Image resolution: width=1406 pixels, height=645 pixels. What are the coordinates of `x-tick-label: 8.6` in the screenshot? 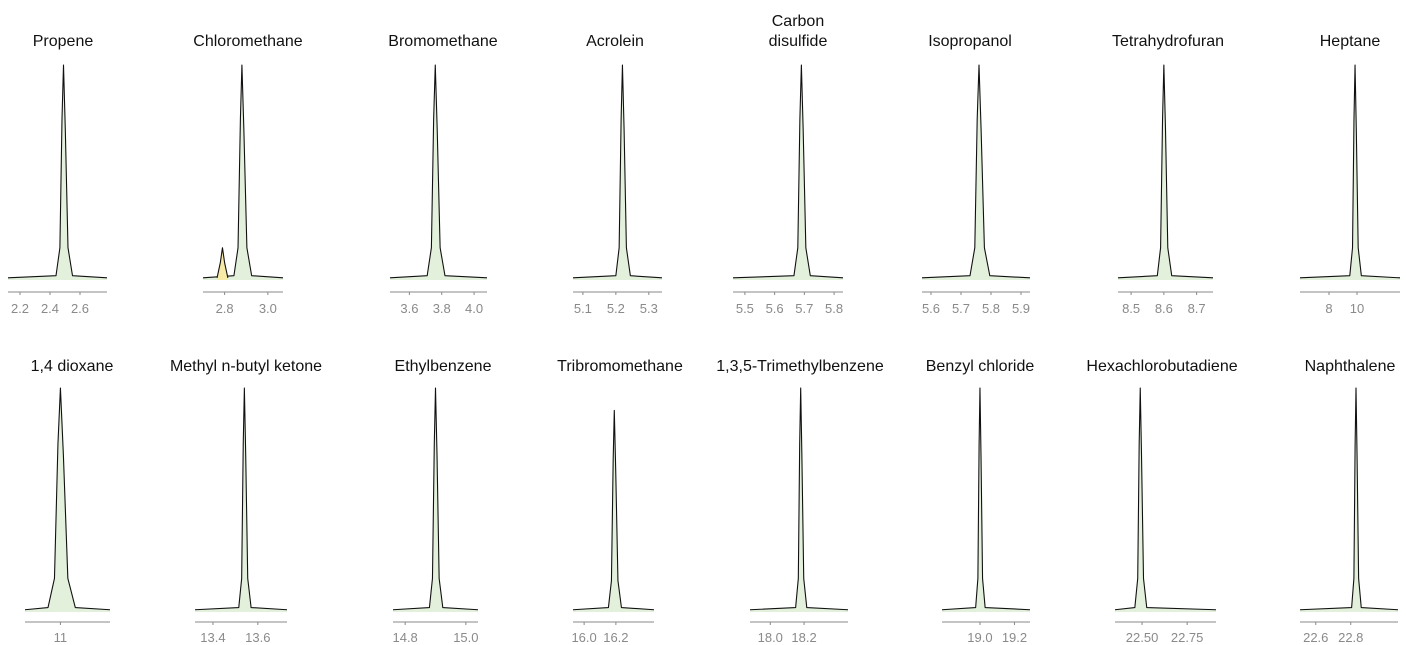 It's located at (1164, 308).